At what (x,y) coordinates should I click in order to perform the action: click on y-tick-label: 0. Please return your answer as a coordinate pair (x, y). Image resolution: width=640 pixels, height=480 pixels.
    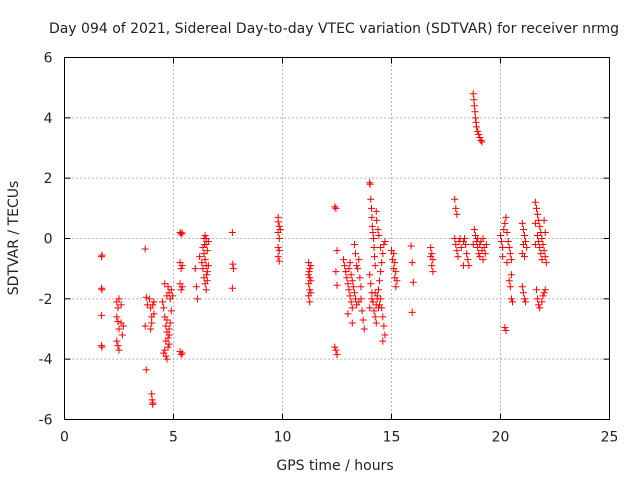
    Looking at the image, I should click on (48, 240).